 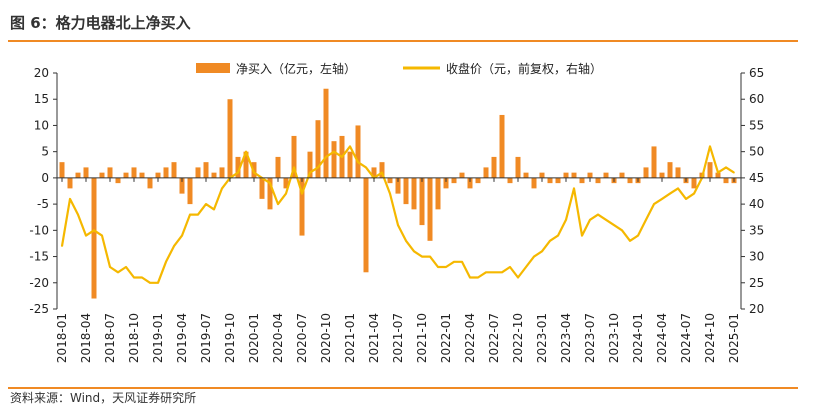 I want to click on legend: 净买入（亿元，左轴） 收盘价（元，前复权，右轴）, so click(x=399, y=68).